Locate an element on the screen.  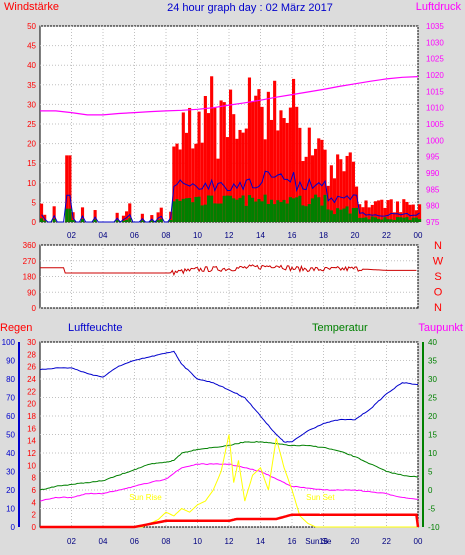
rain-ytick-label: 22 is located at coordinates (31, 391).